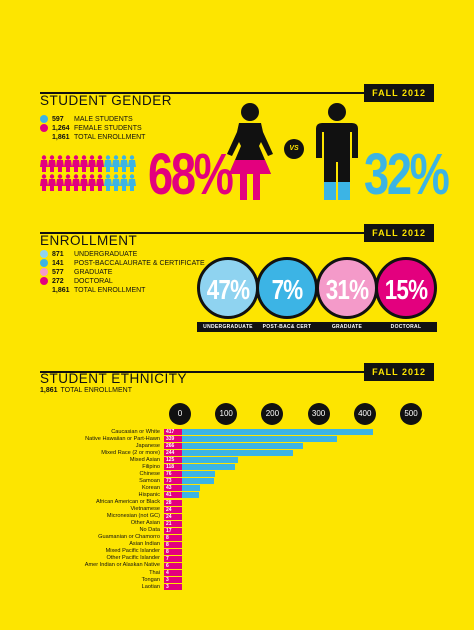 The width and height of the screenshot is (474, 630). I want to click on enrollment-circle-percentage: 15%, so click(406, 289).